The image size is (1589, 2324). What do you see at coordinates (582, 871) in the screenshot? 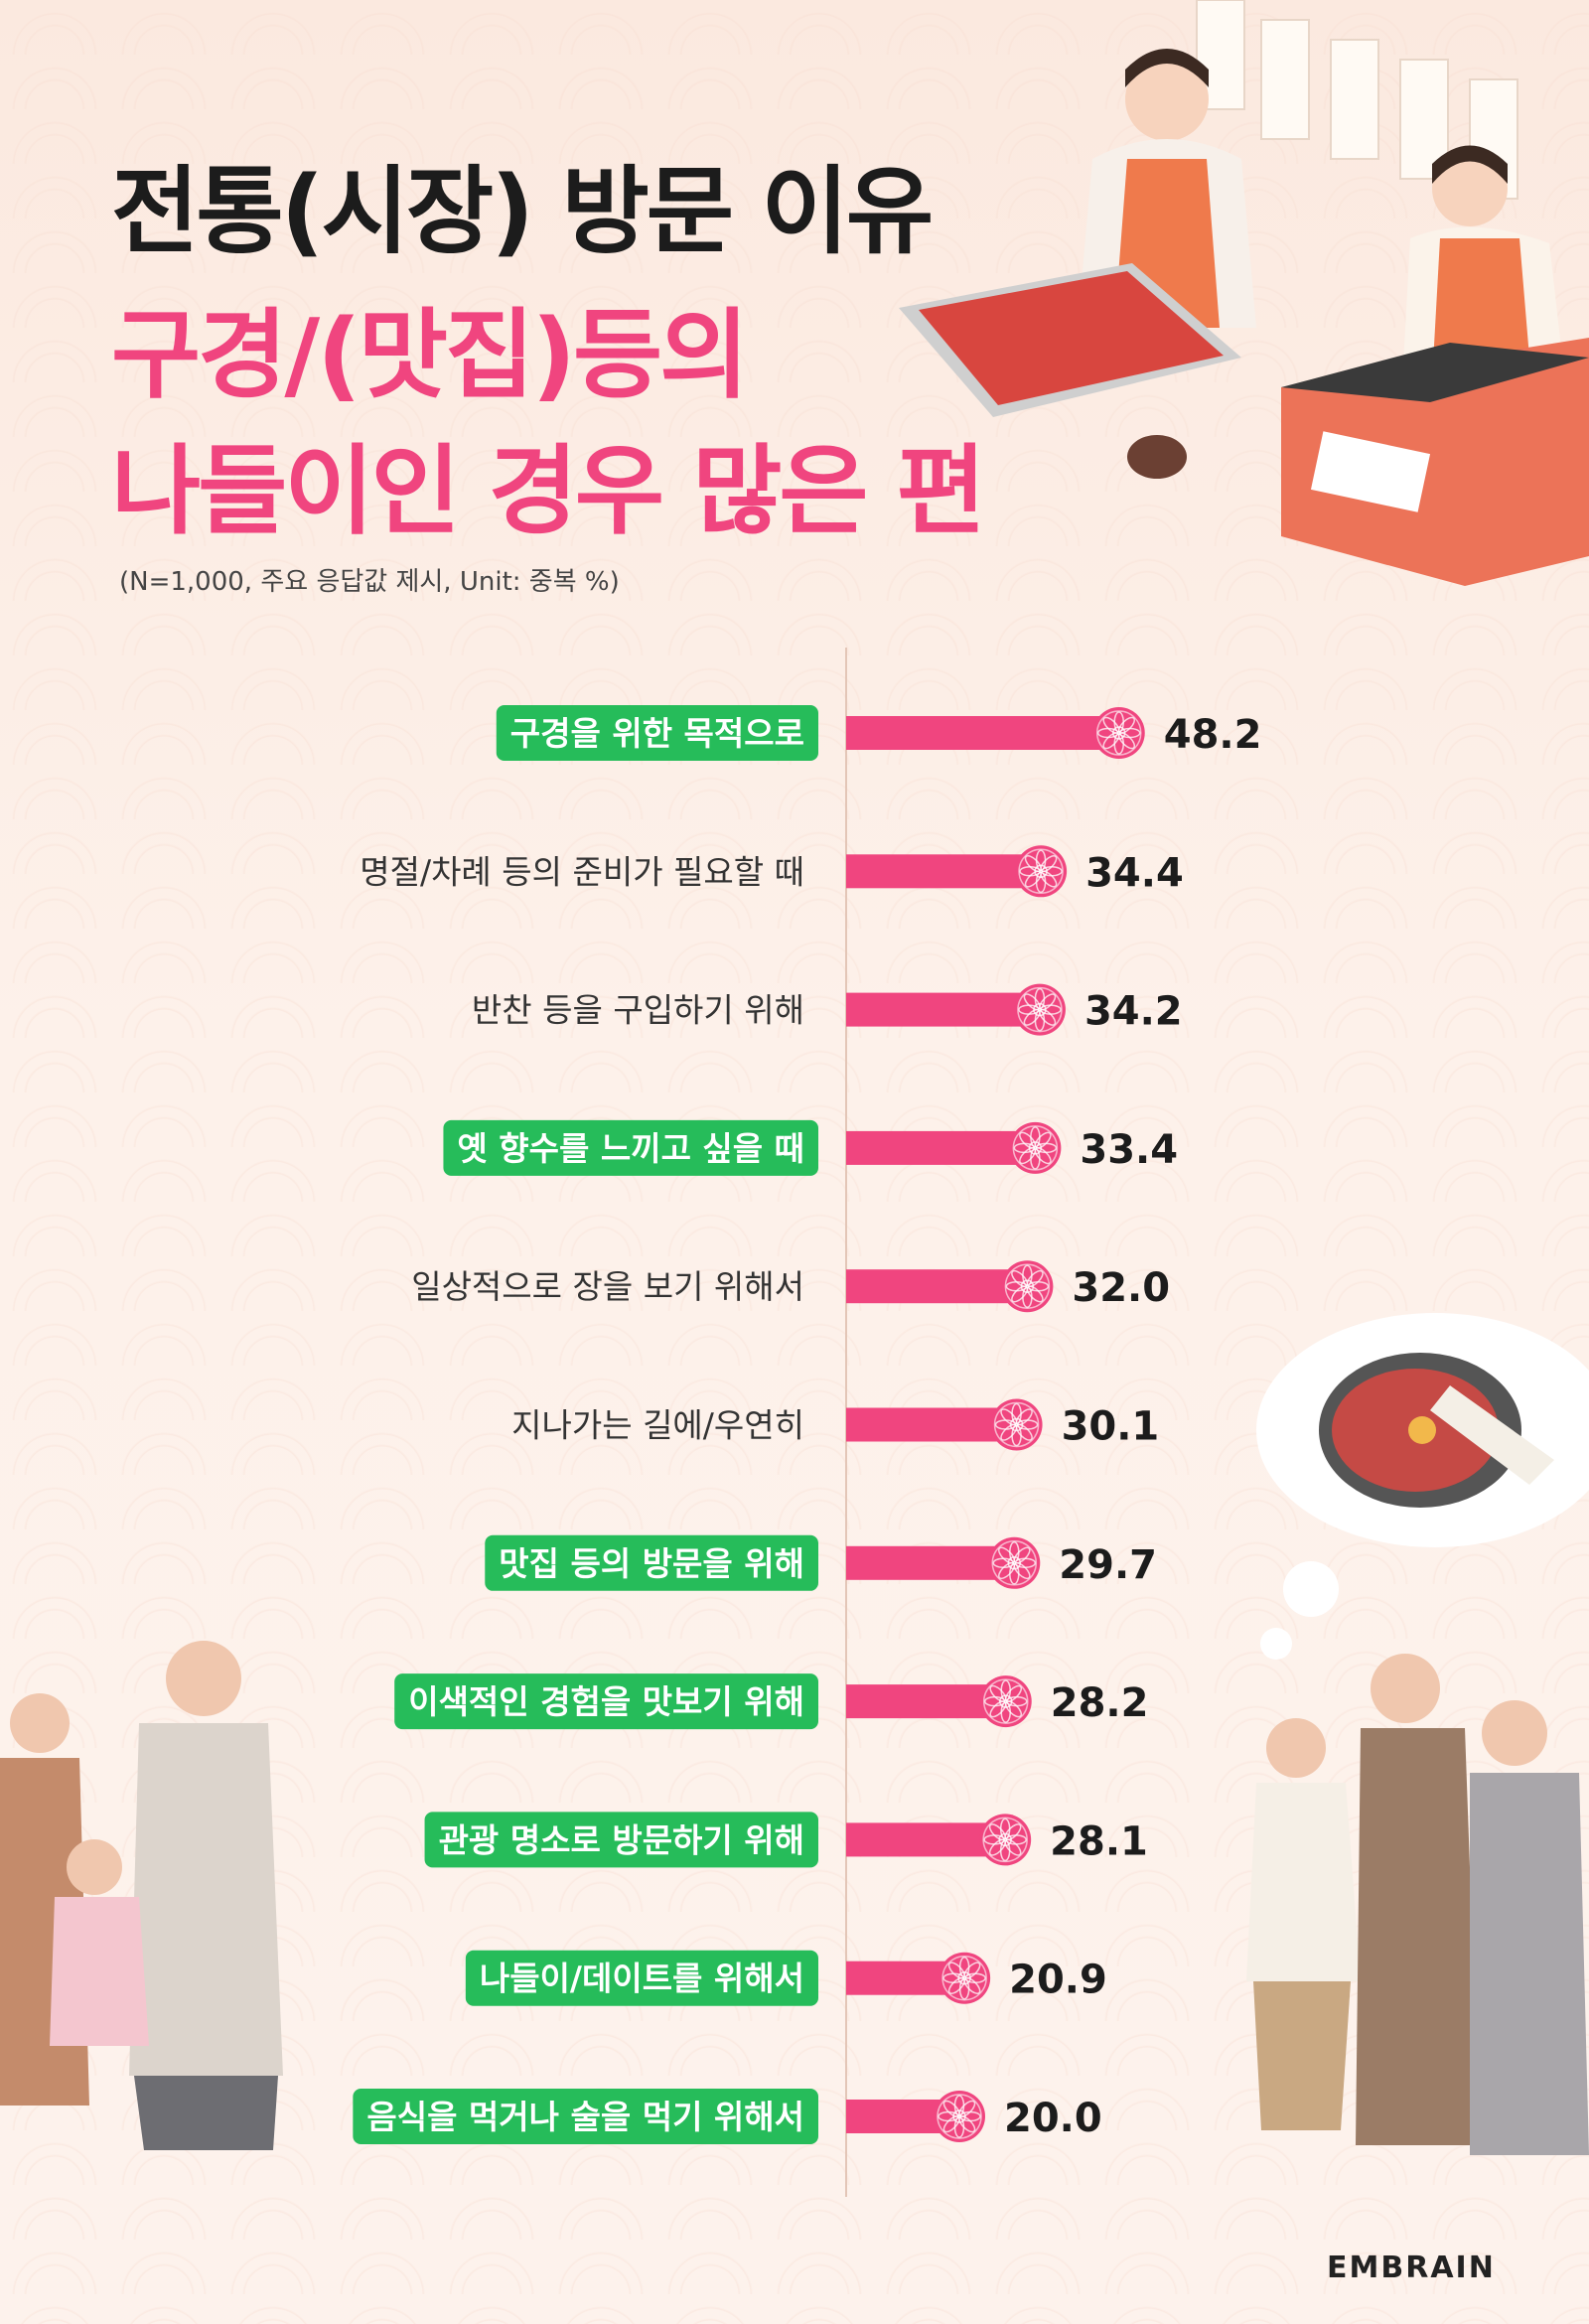
I see `category-label: 명절/차례 등의 준비가 필요할 때` at bounding box center [582, 871].